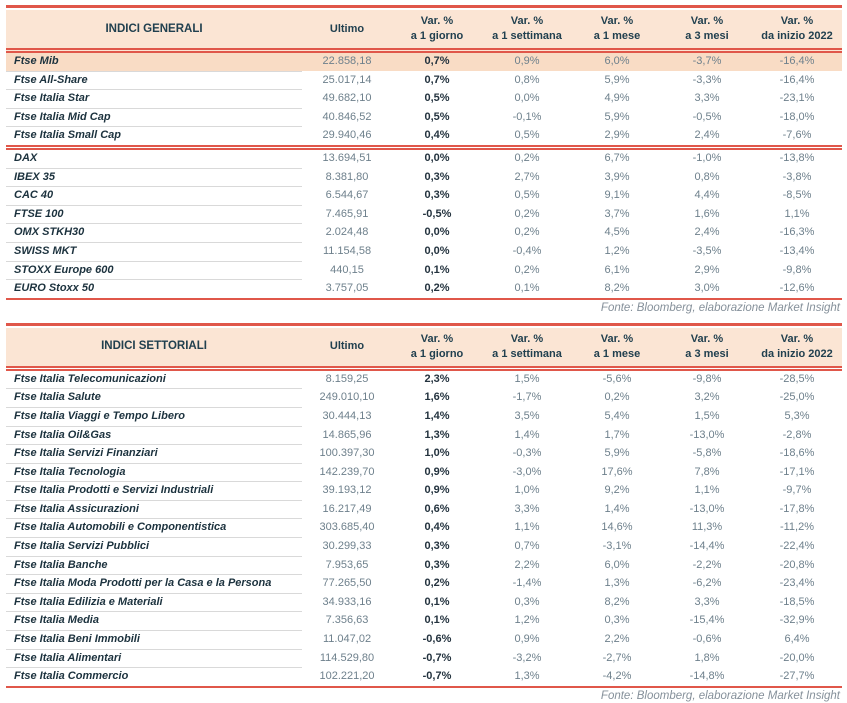 Image resolution: width=847 pixels, height=703 pixels. I want to click on var-1m: 5,4%, so click(617, 415).